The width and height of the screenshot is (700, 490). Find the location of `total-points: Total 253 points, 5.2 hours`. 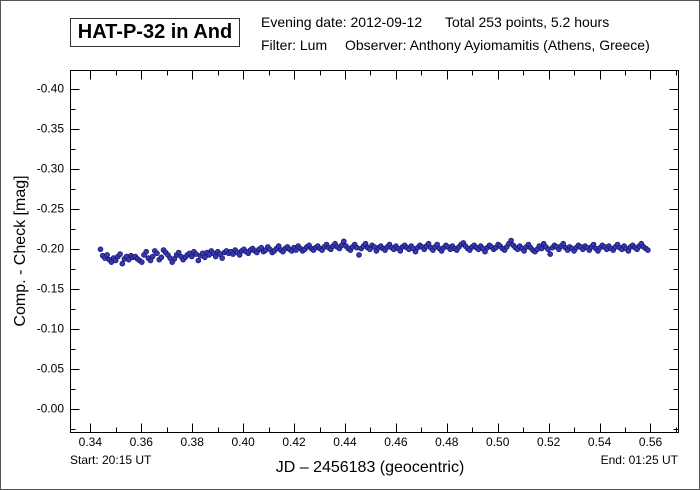

total-points: Total 253 points, 5.2 hours is located at coordinates (527, 22).